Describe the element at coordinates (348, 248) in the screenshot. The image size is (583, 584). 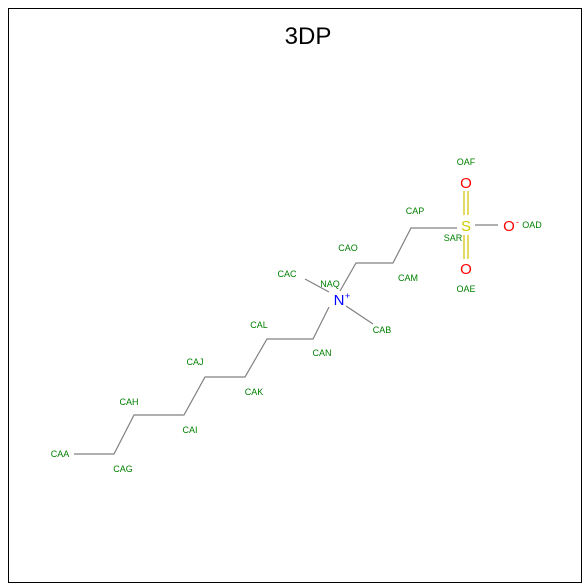
I see `atom-label-cao: CAO` at that location.